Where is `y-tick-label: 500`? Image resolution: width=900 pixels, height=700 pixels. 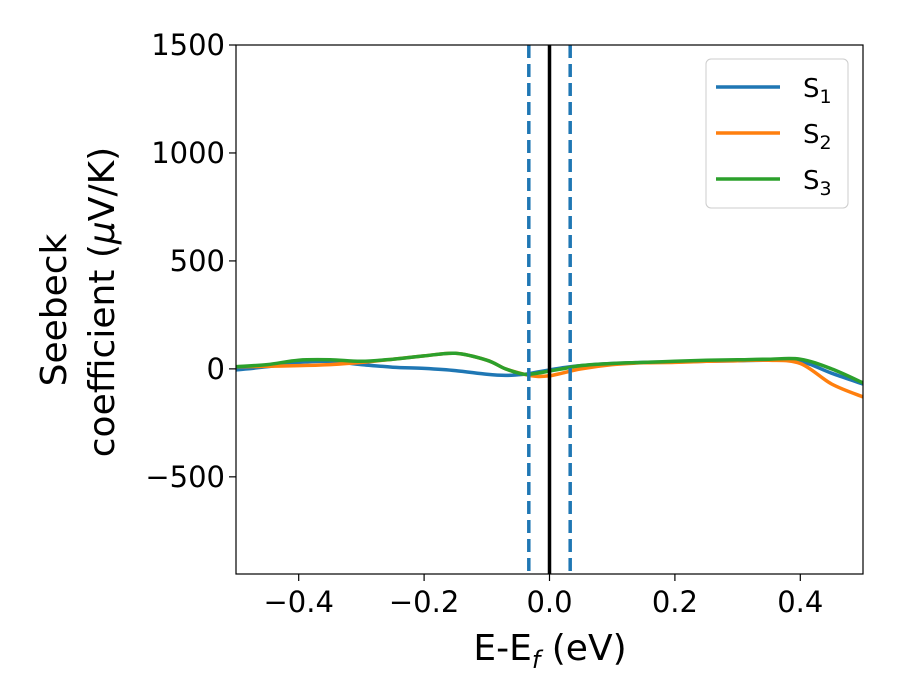
y-tick-label: 500 is located at coordinates (197, 261).